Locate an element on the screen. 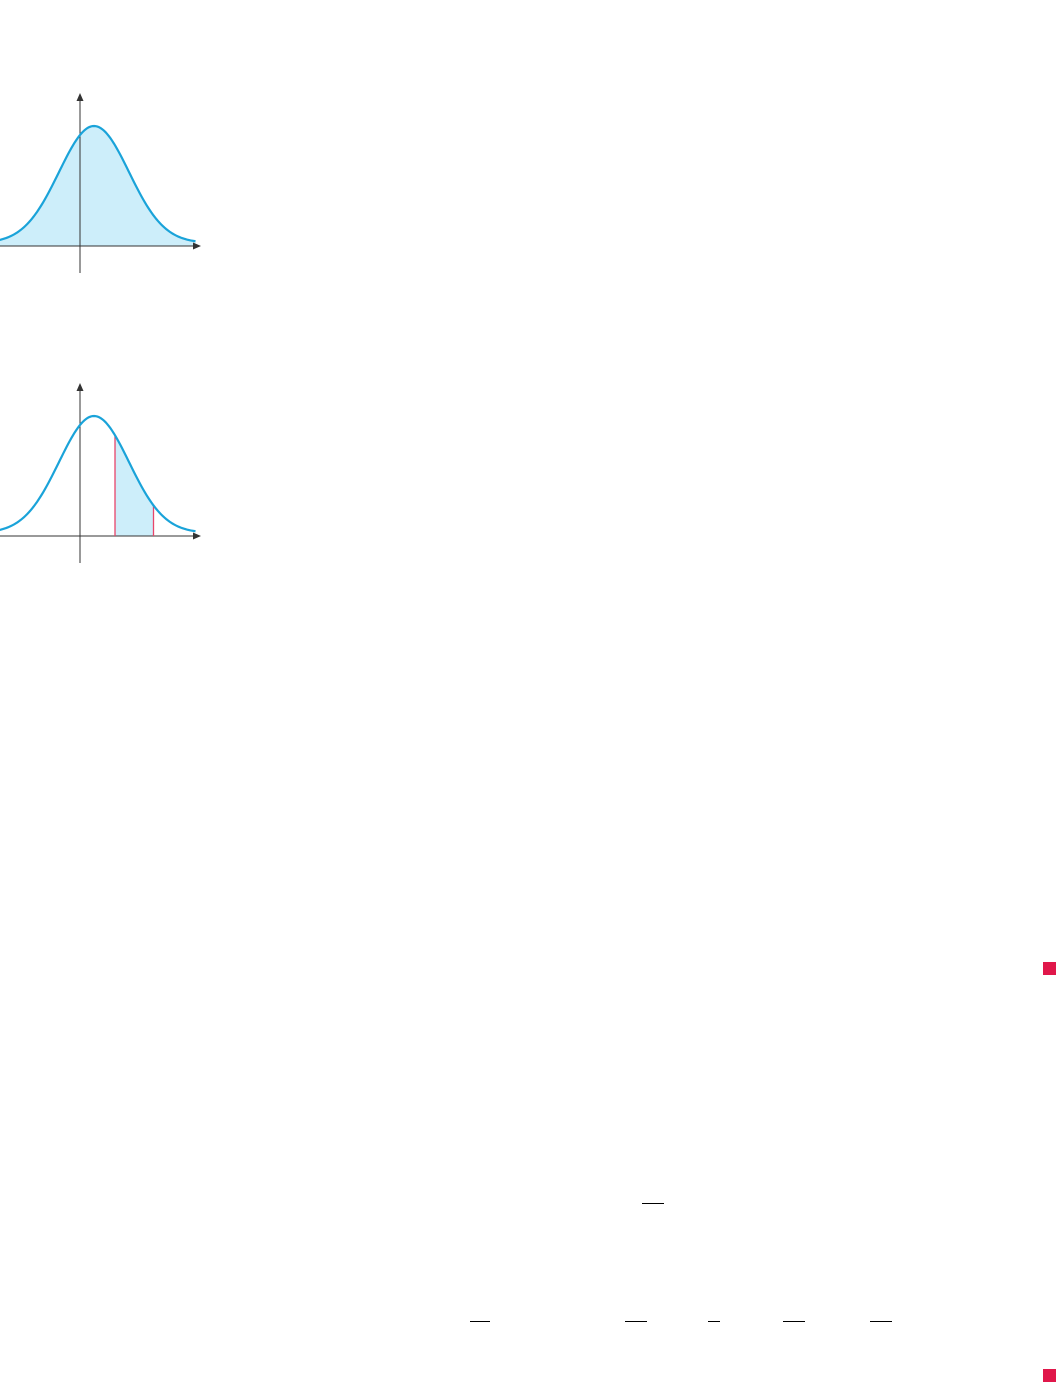 This screenshot has width=1056, height=1386. density-figure-total-area is located at coordinates (107, 182).